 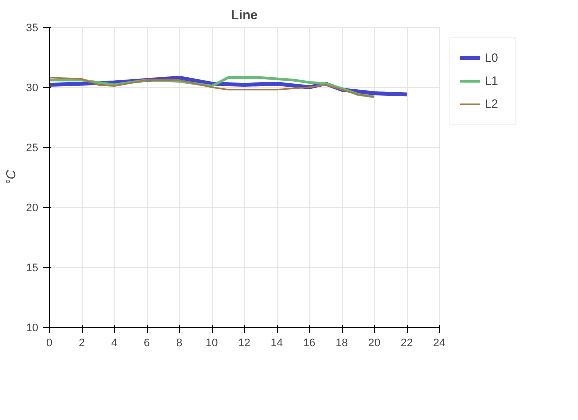 What do you see at coordinates (10, 177) in the screenshot?
I see `y-axis-title: °C` at bounding box center [10, 177].